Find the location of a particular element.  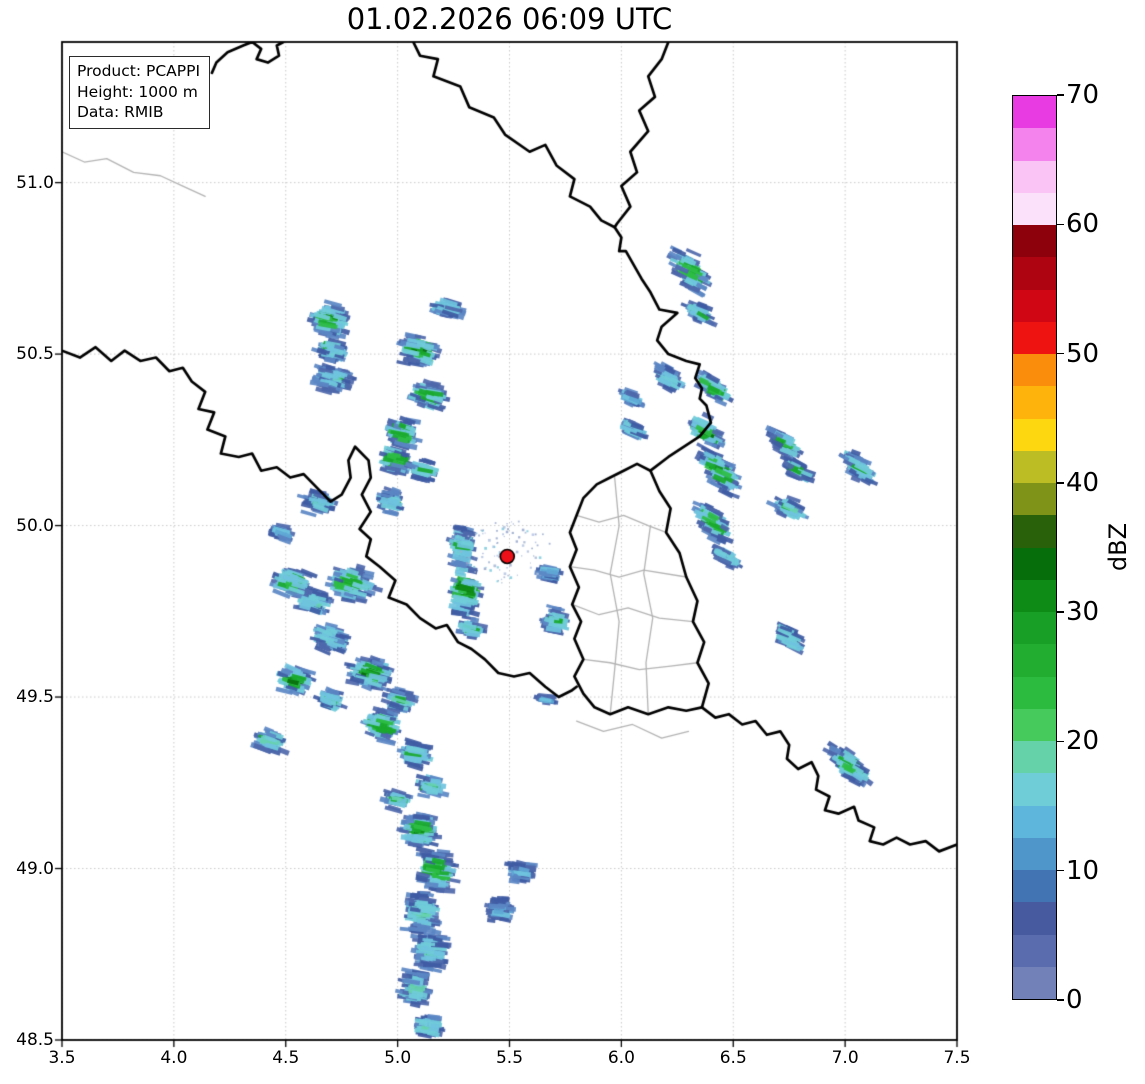

info-height-line: Height: 1000 m is located at coordinates (137, 91).